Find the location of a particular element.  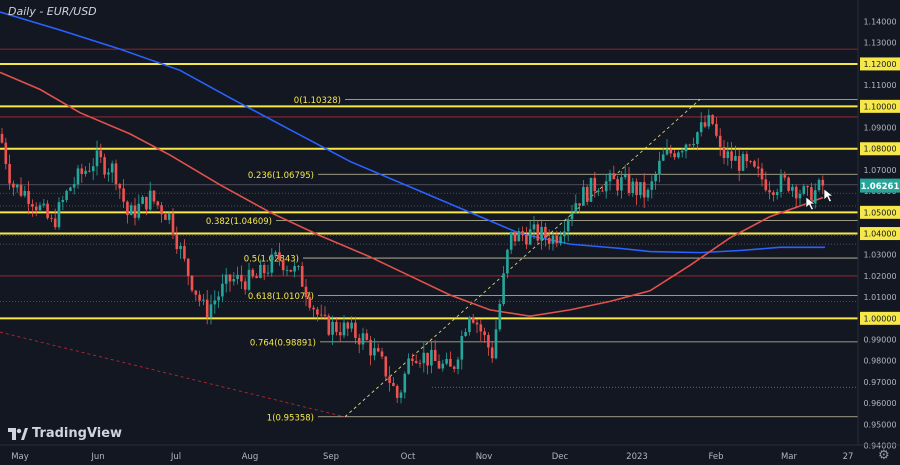

tradingview-logo: TradingView is located at coordinates (65, 433).